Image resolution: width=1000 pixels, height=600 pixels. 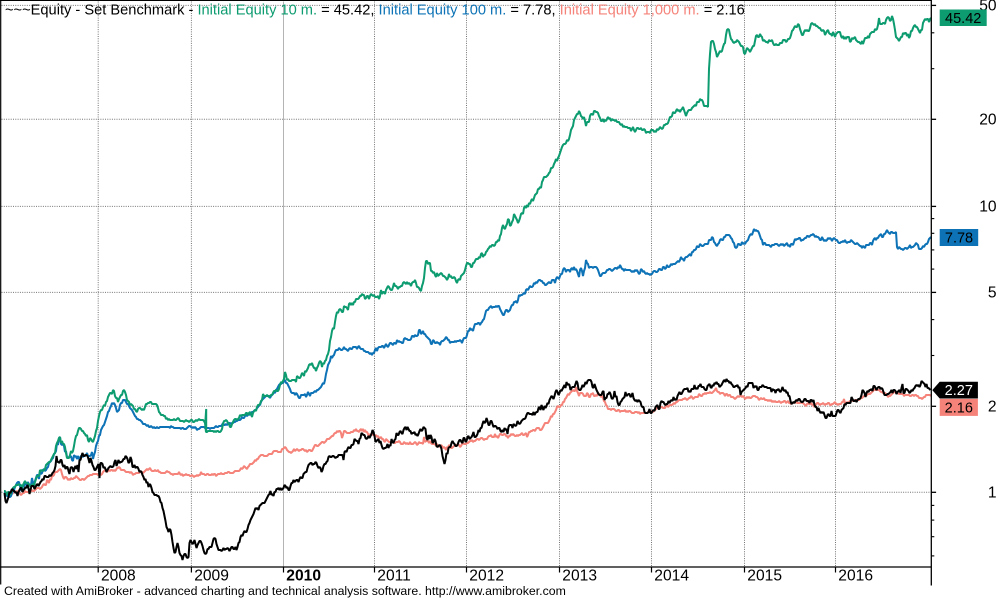 I want to click on svg-text: 2008, so click(x=118, y=576).